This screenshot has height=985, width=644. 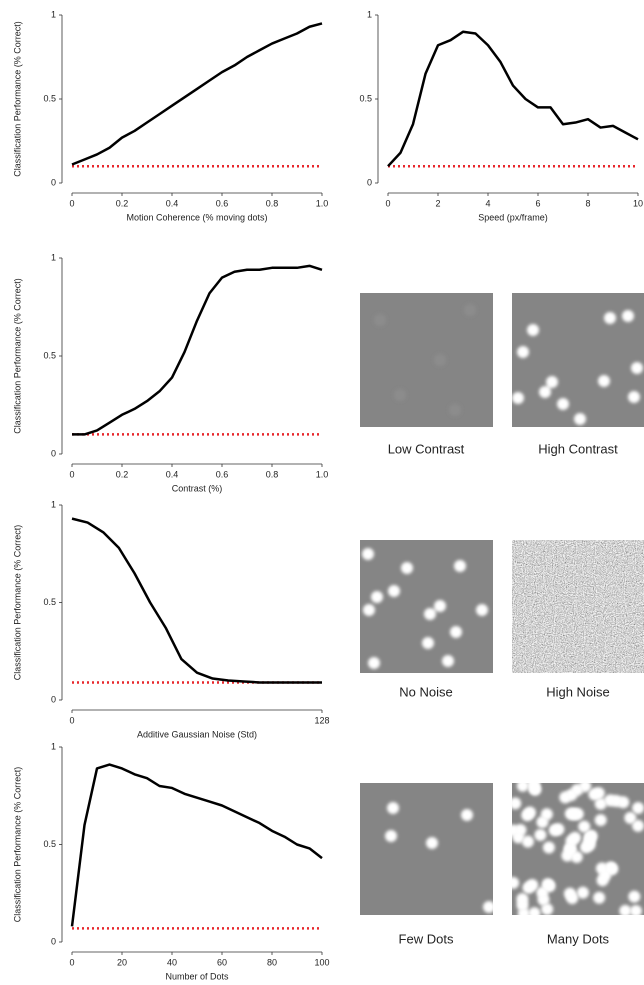 I want to click on x-axis-label: Speed (px/frame), so click(x=513, y=217).